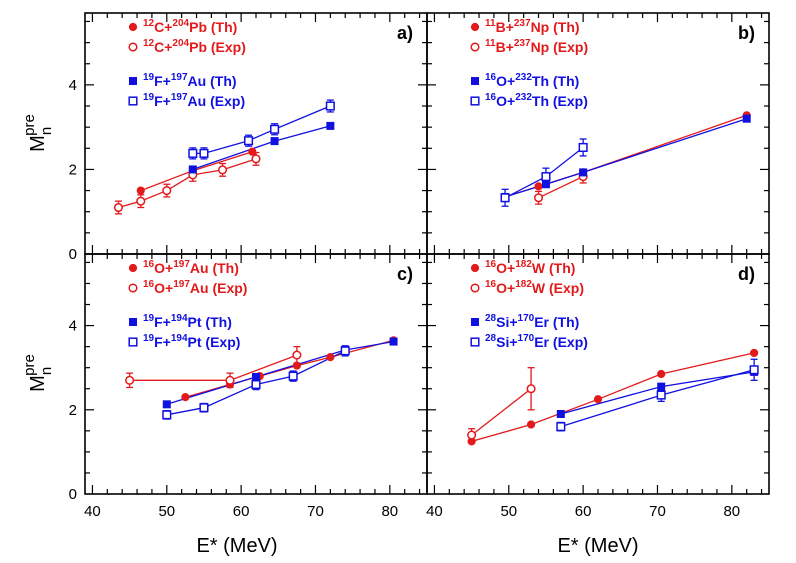 The image size is (796, 563). Describe the element at coordinates (179, 97) in the screenshot. I see `legend-text-part: 197` at that location.